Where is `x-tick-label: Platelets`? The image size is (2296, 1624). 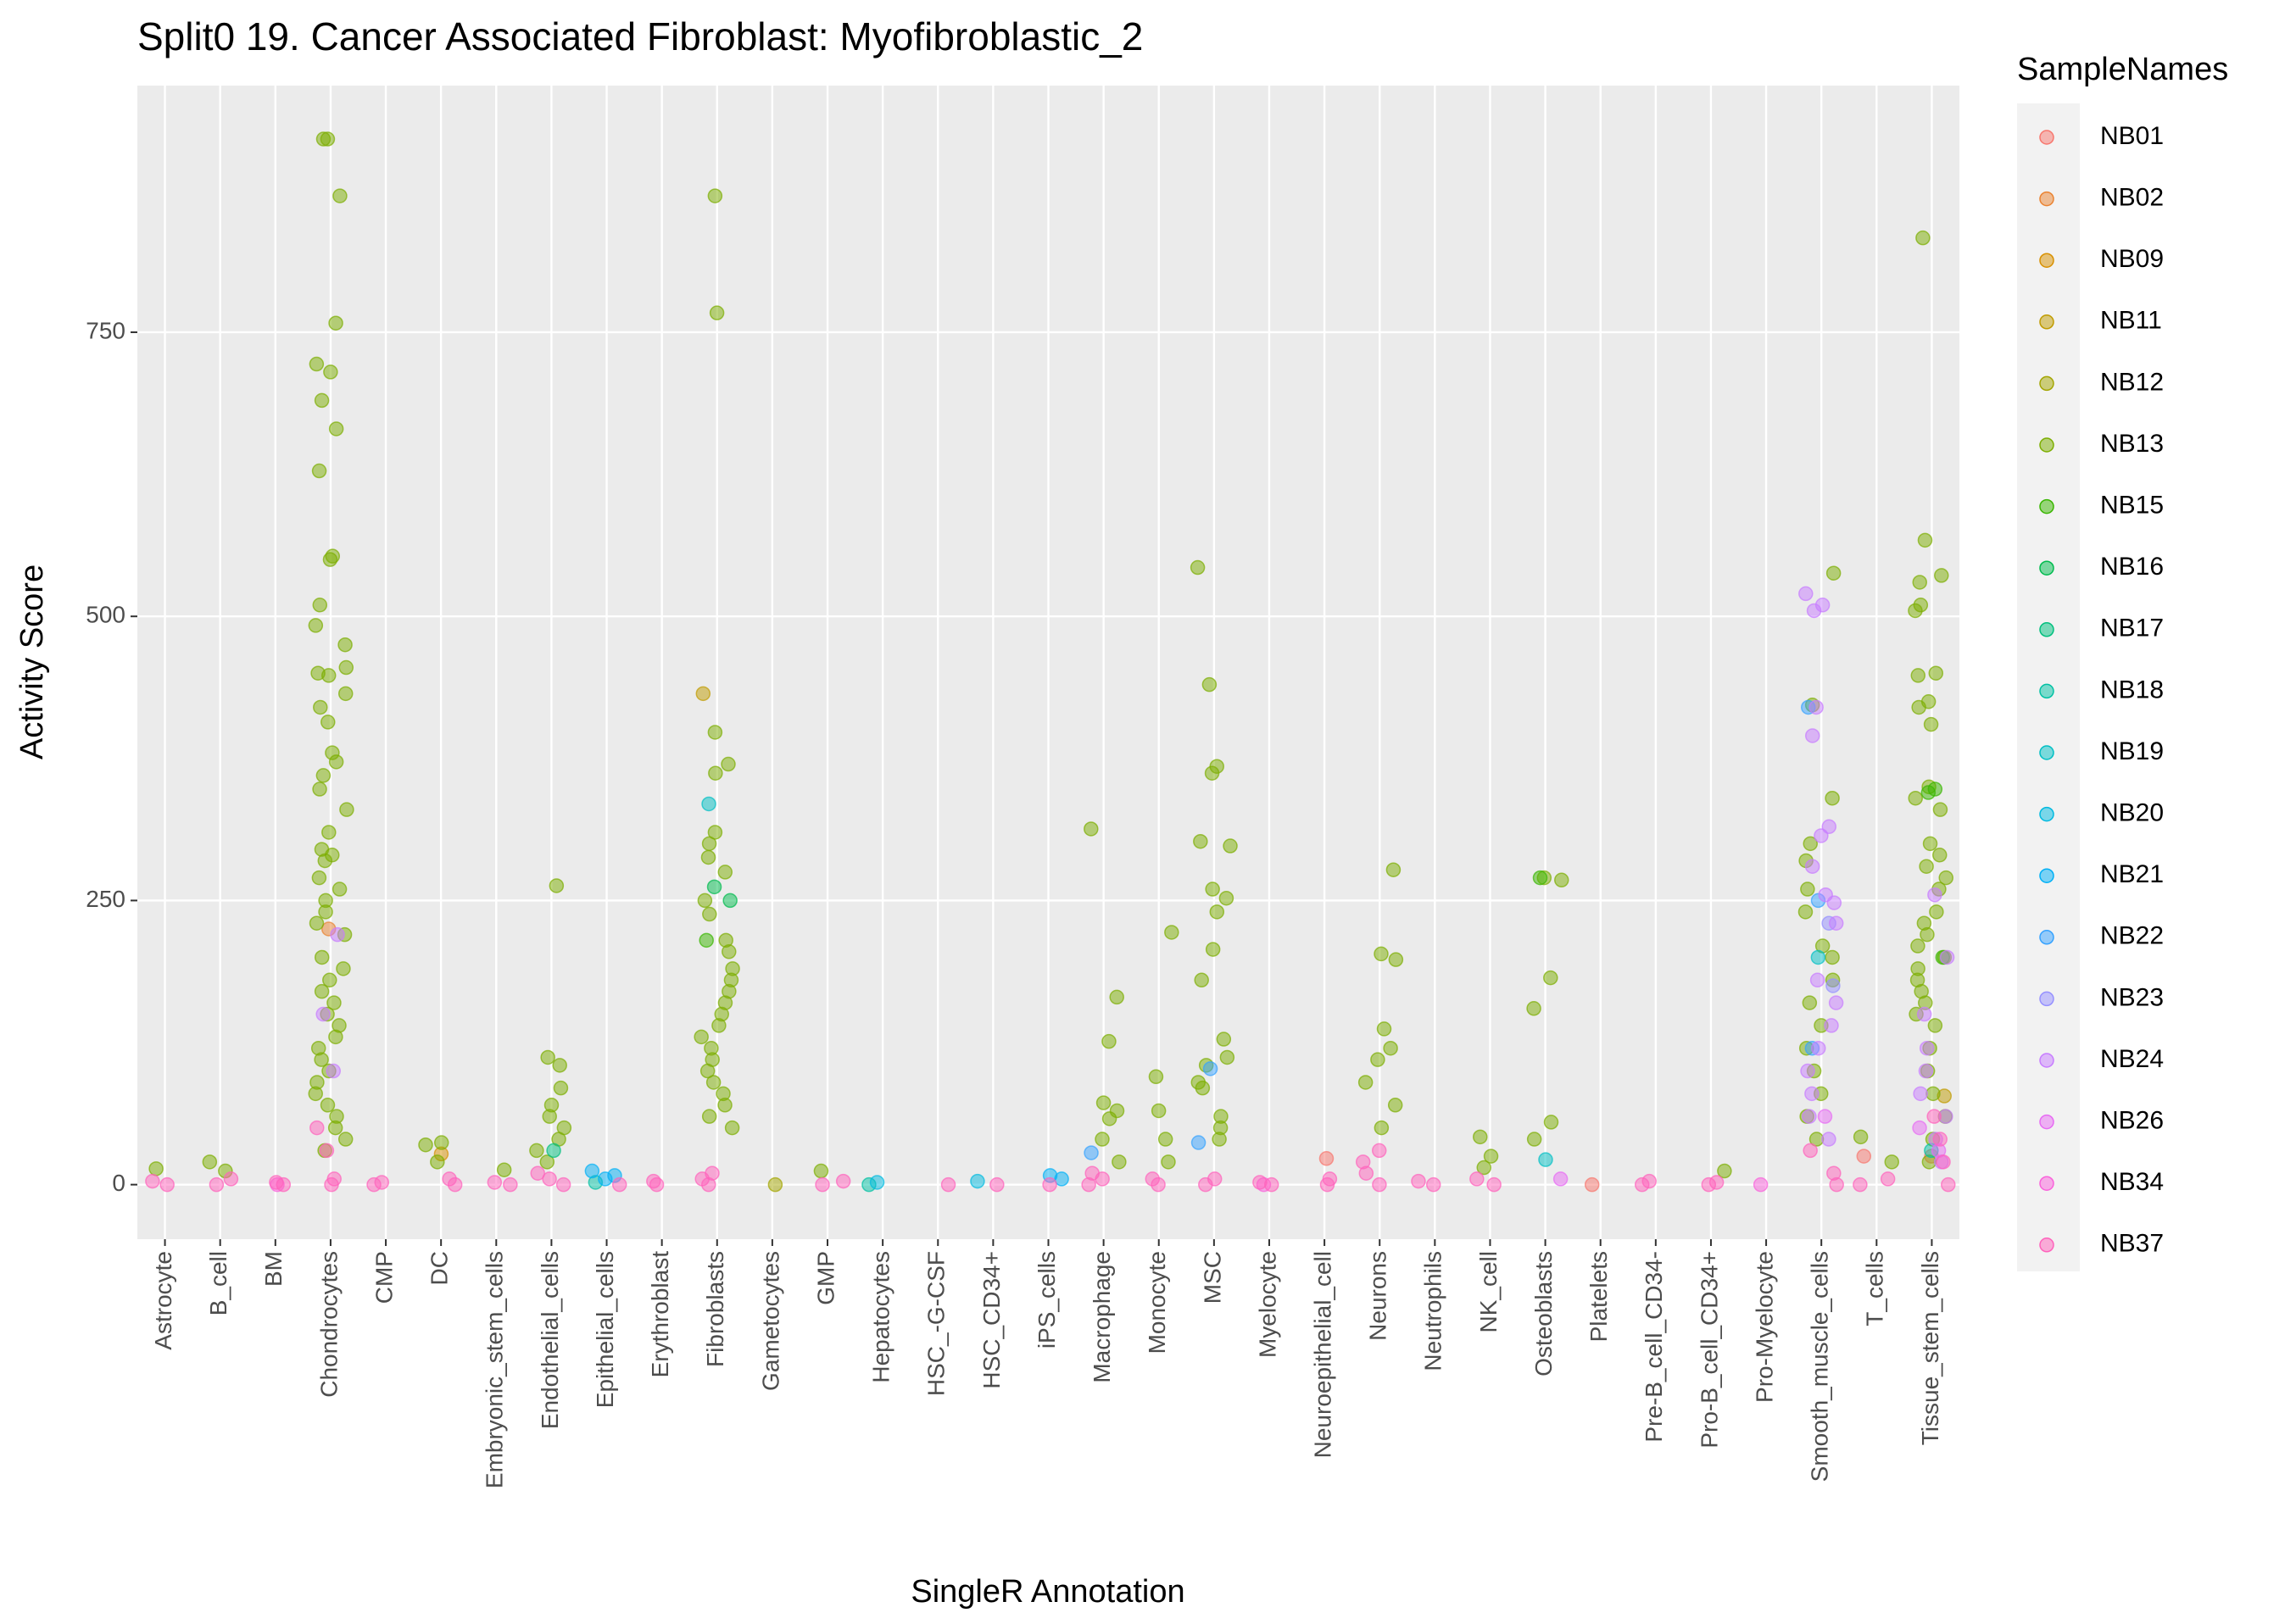
x-tick-label: Platelets is located at coordinates (1598, 1296).